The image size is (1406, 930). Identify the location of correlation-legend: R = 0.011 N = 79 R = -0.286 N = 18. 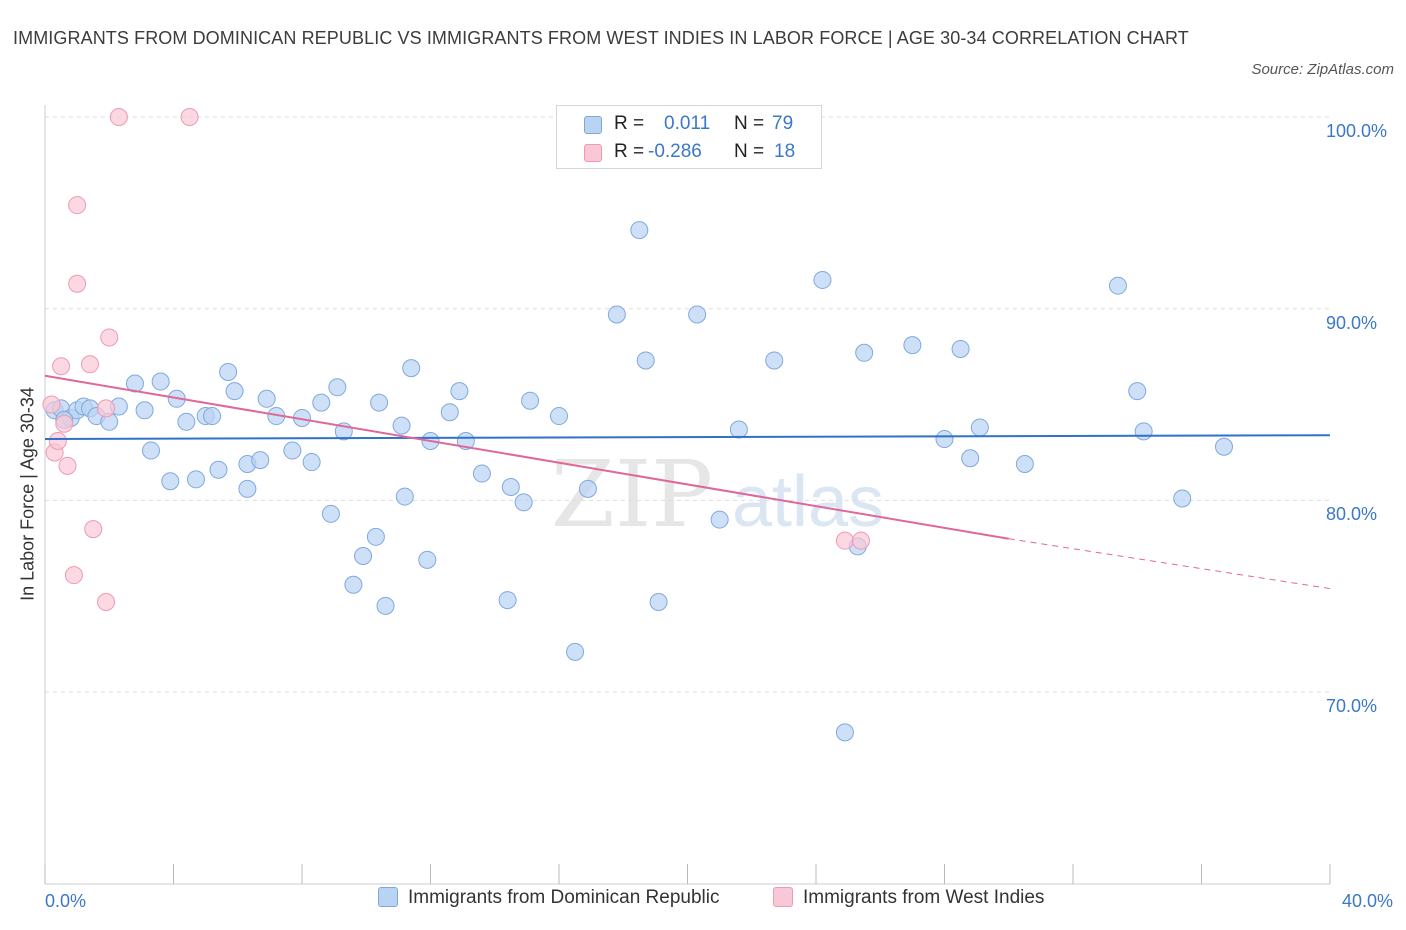
(689, 137).